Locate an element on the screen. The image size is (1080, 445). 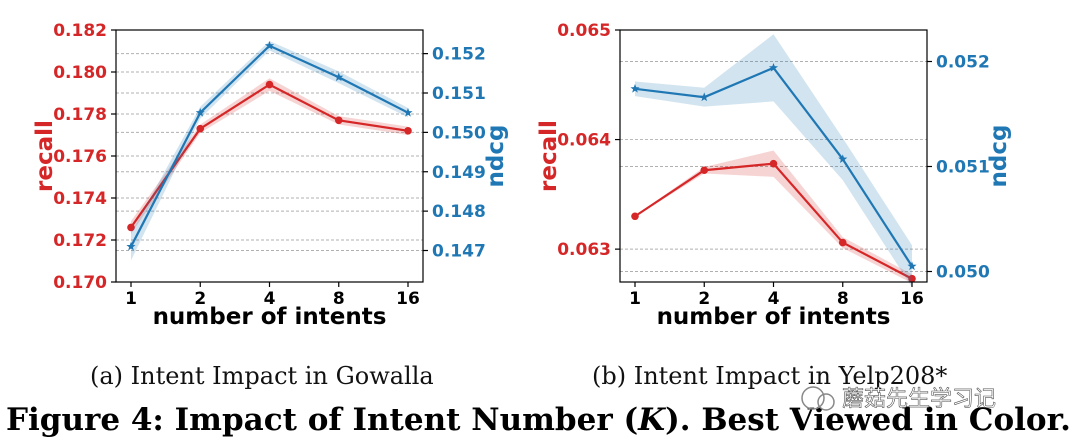
chat-bubble-icon is located at coordinates (813, 398).